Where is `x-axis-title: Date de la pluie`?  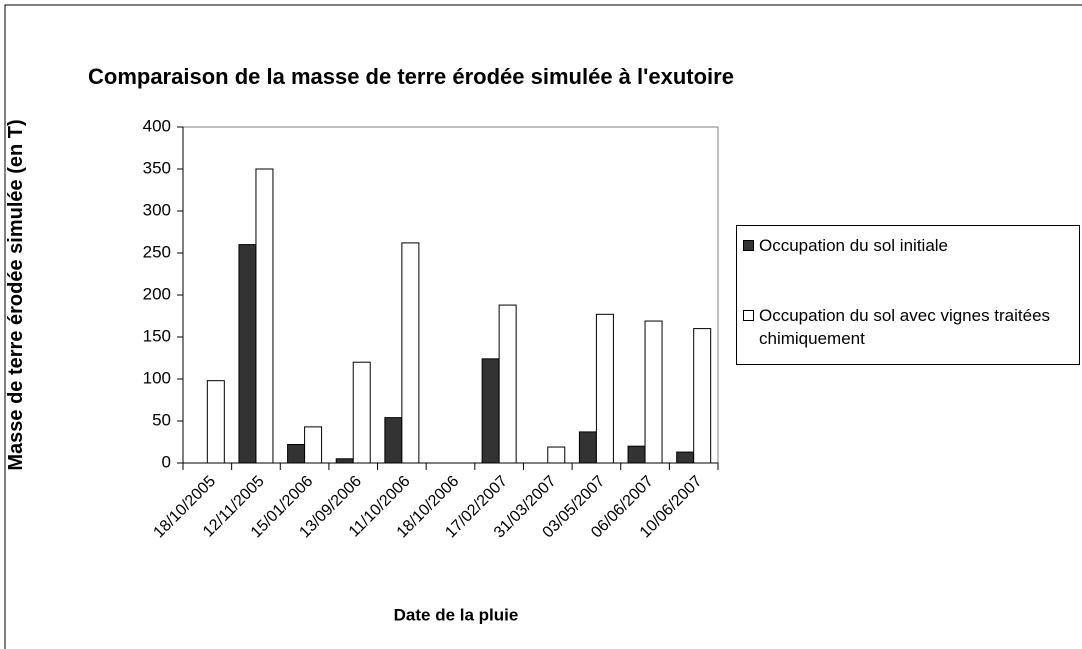 x-axis-title: Date de la pluie is located at coordinates (456, 614).